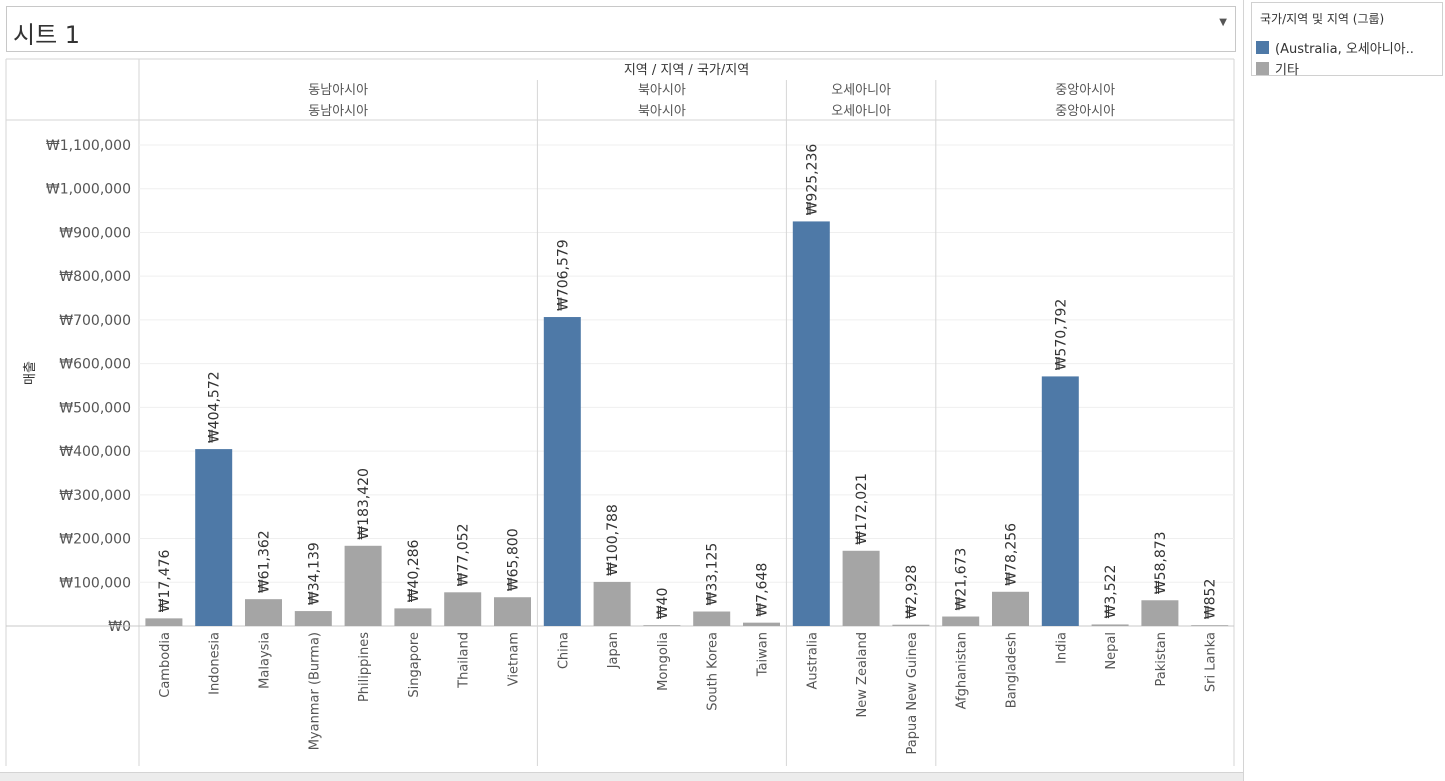 The height and width of the screenshot is (781, 1445). Describe the element at coordinates (265, 660) in the screenshot. I see `x-tick-label: Malaysia` at that location.